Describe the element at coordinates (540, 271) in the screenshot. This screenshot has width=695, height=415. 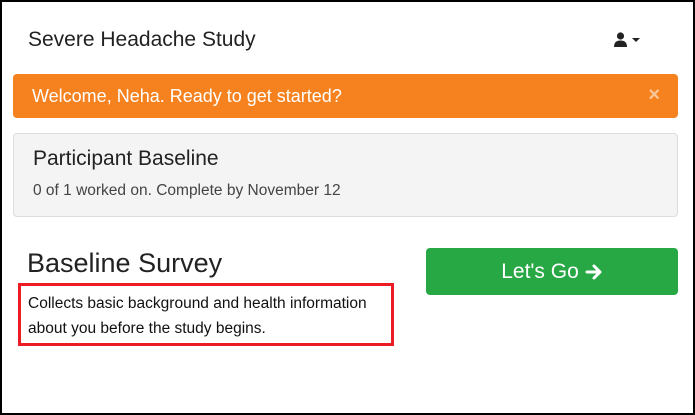
I see `lets-go-label: Let's Go` at that location.